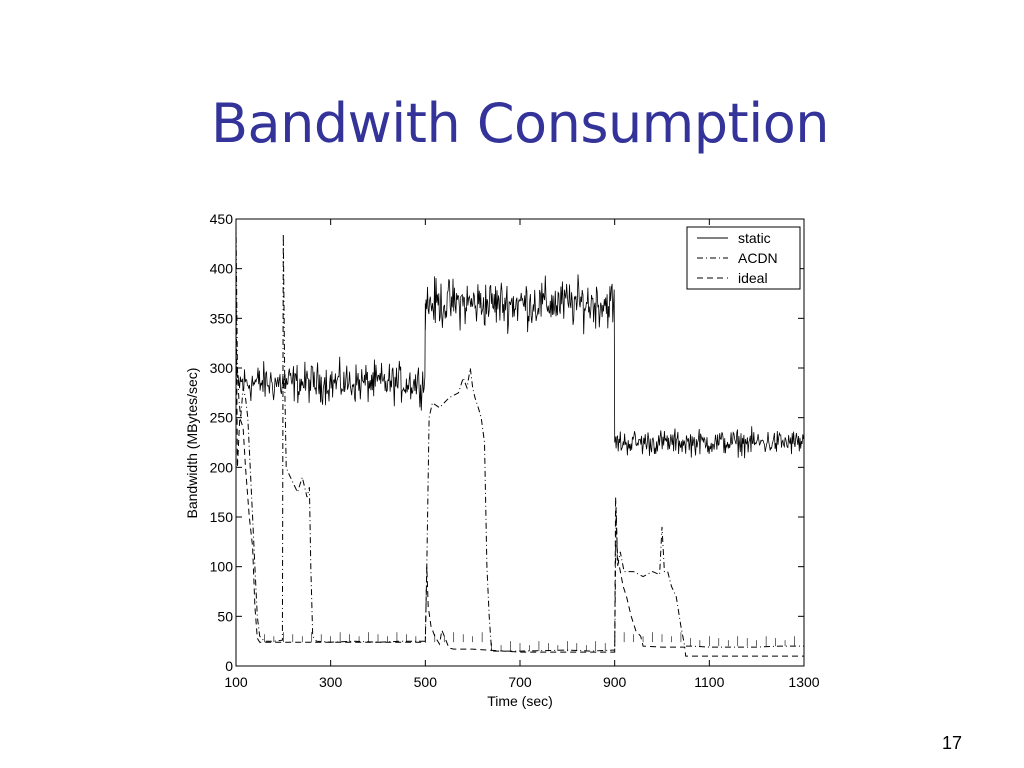 Image resolution: width=1024 pixels, height=768 pixels. Describe the element at coordinates (222, 567) in the screenshot. I see `y-tick-label: 100` at that location.